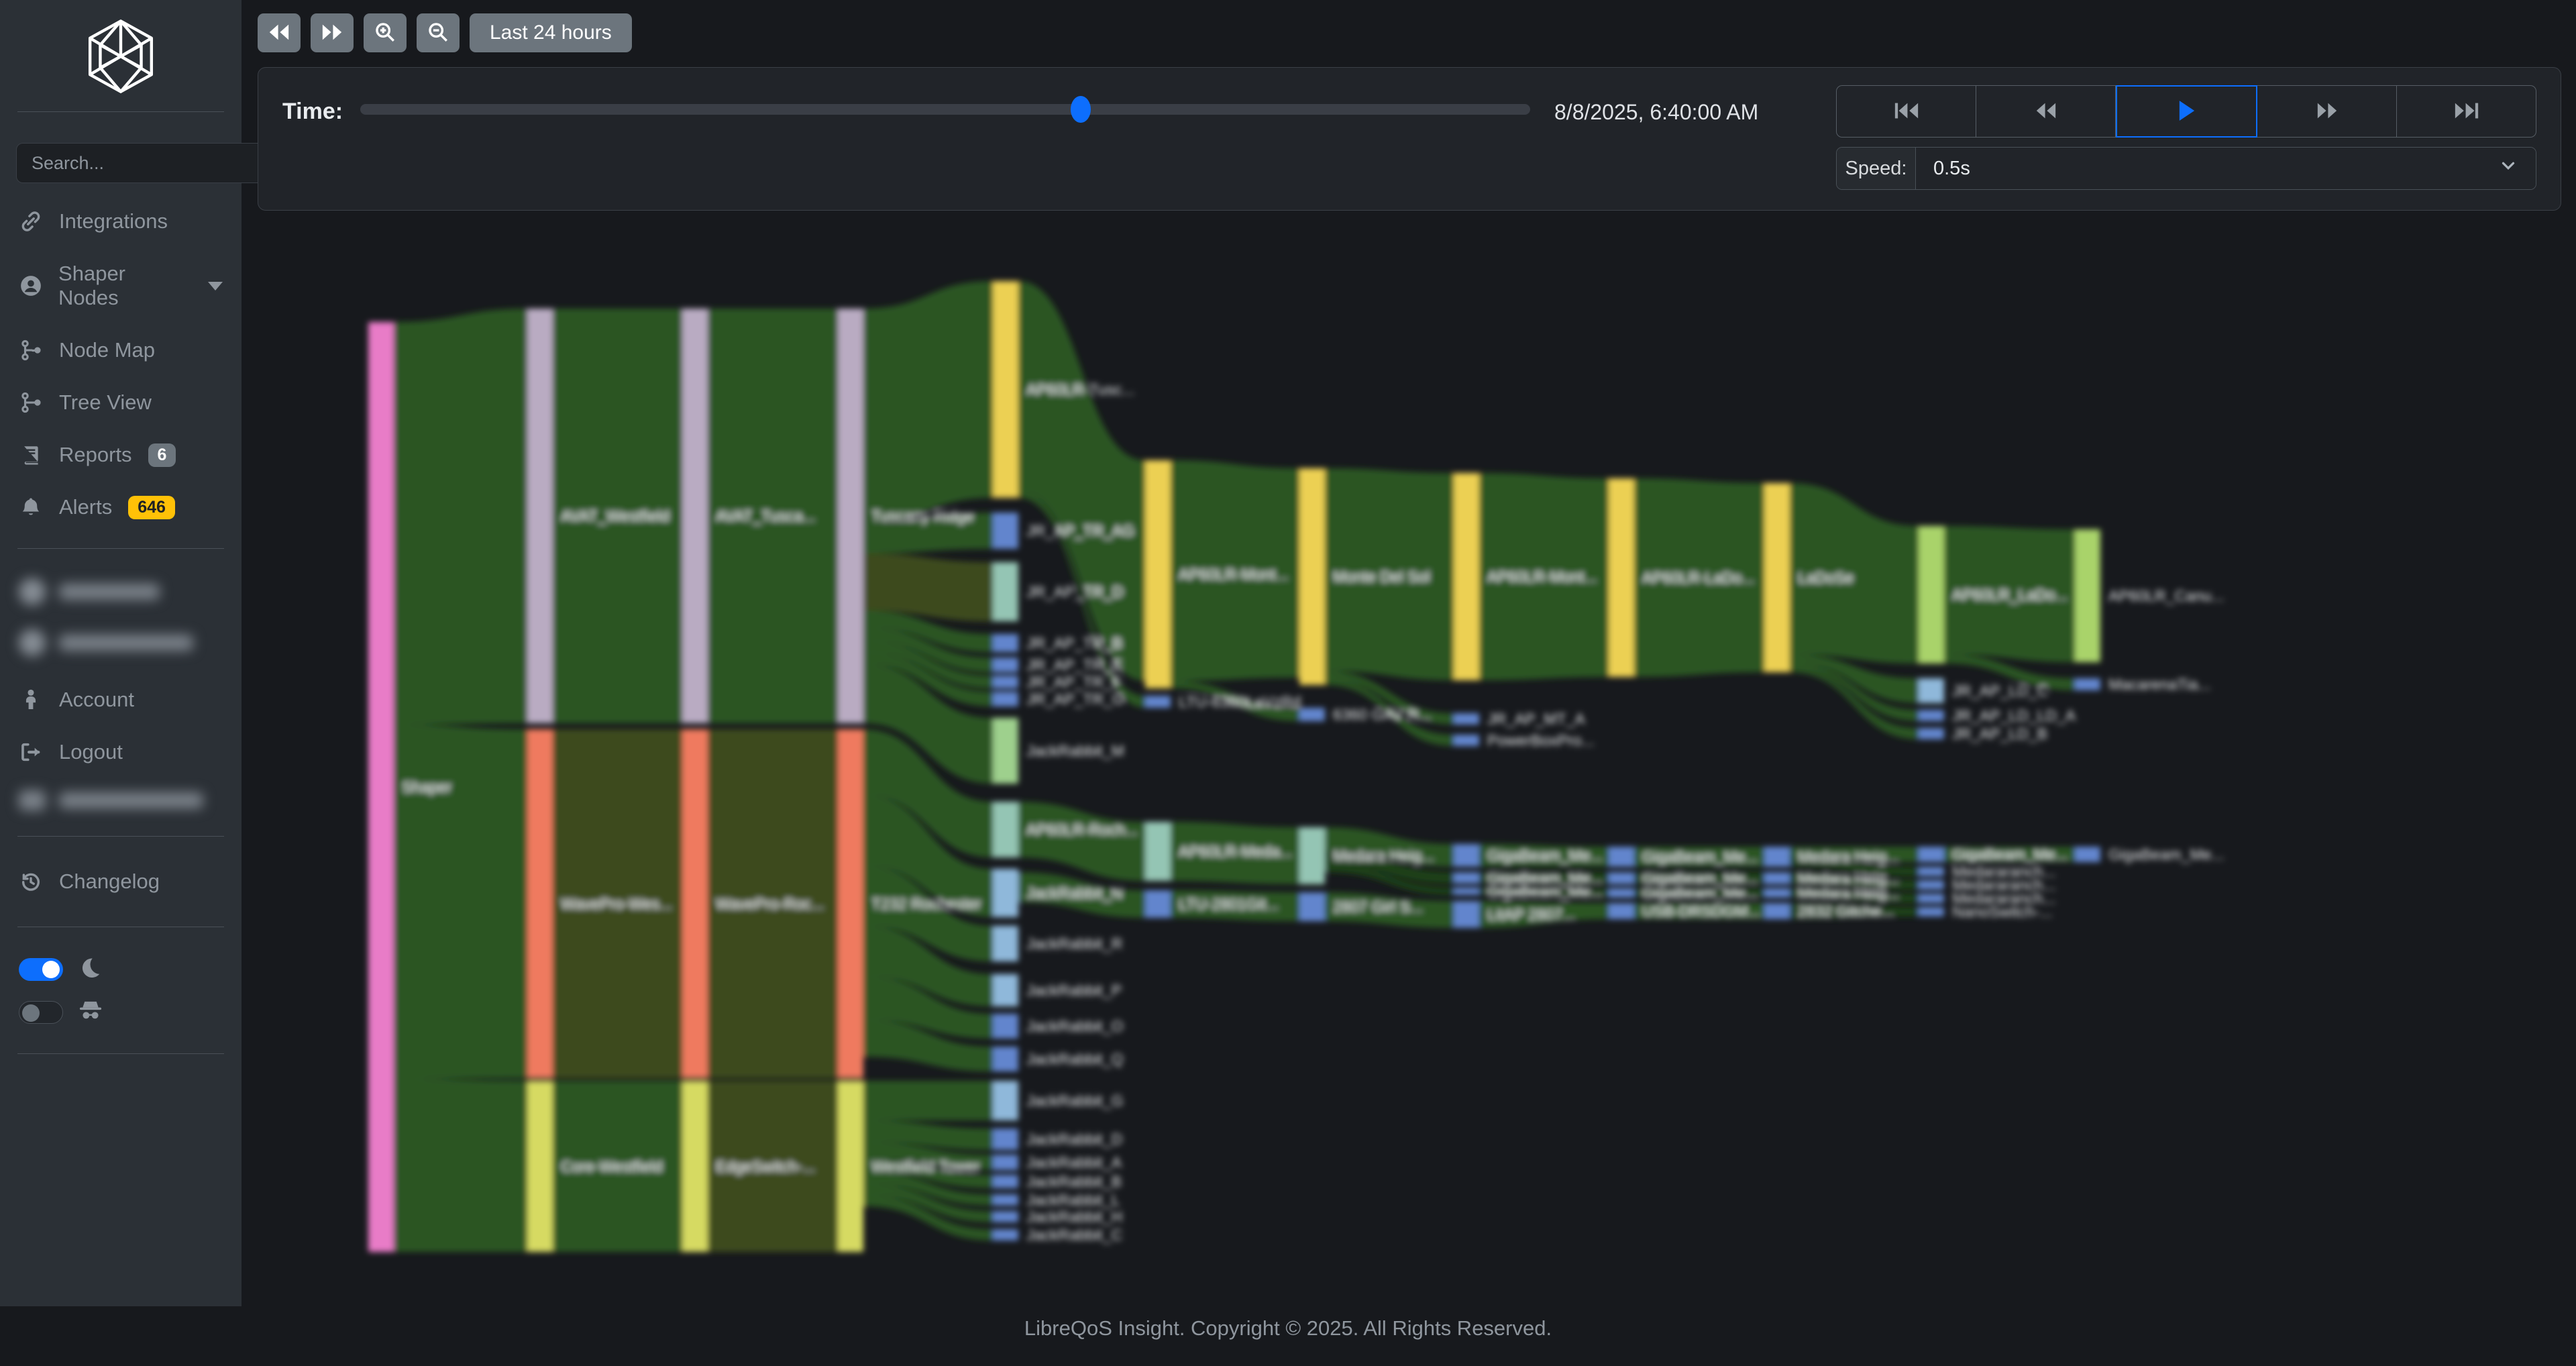  Describe the element at coordinates (385, 32) in the screenshot. I see `zoom-in-button` at that location.